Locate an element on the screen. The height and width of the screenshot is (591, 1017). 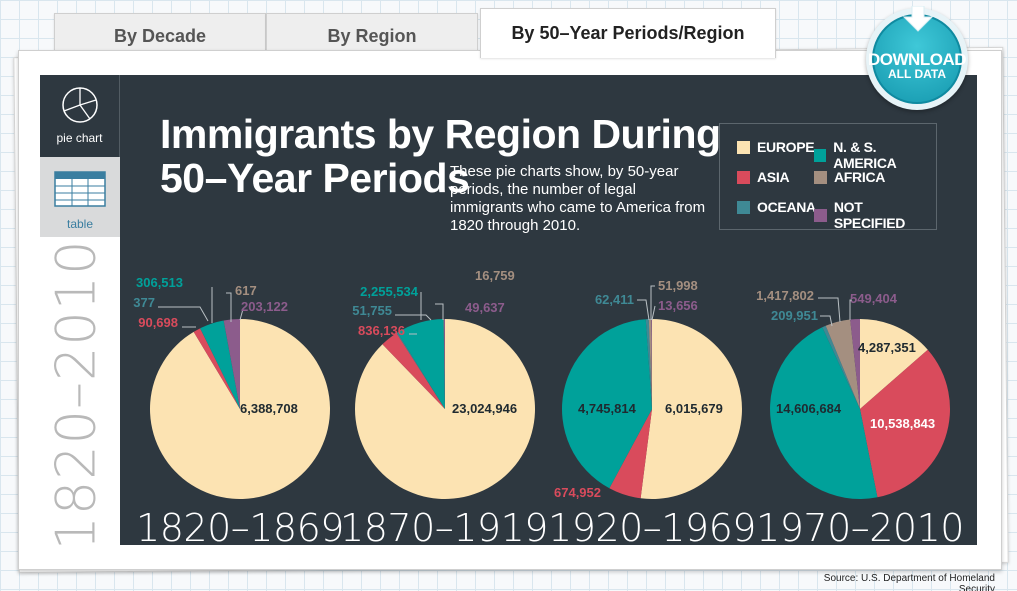
legend-item-not-specified: NOT SPECIFIED is located at coordinates (875, 215).